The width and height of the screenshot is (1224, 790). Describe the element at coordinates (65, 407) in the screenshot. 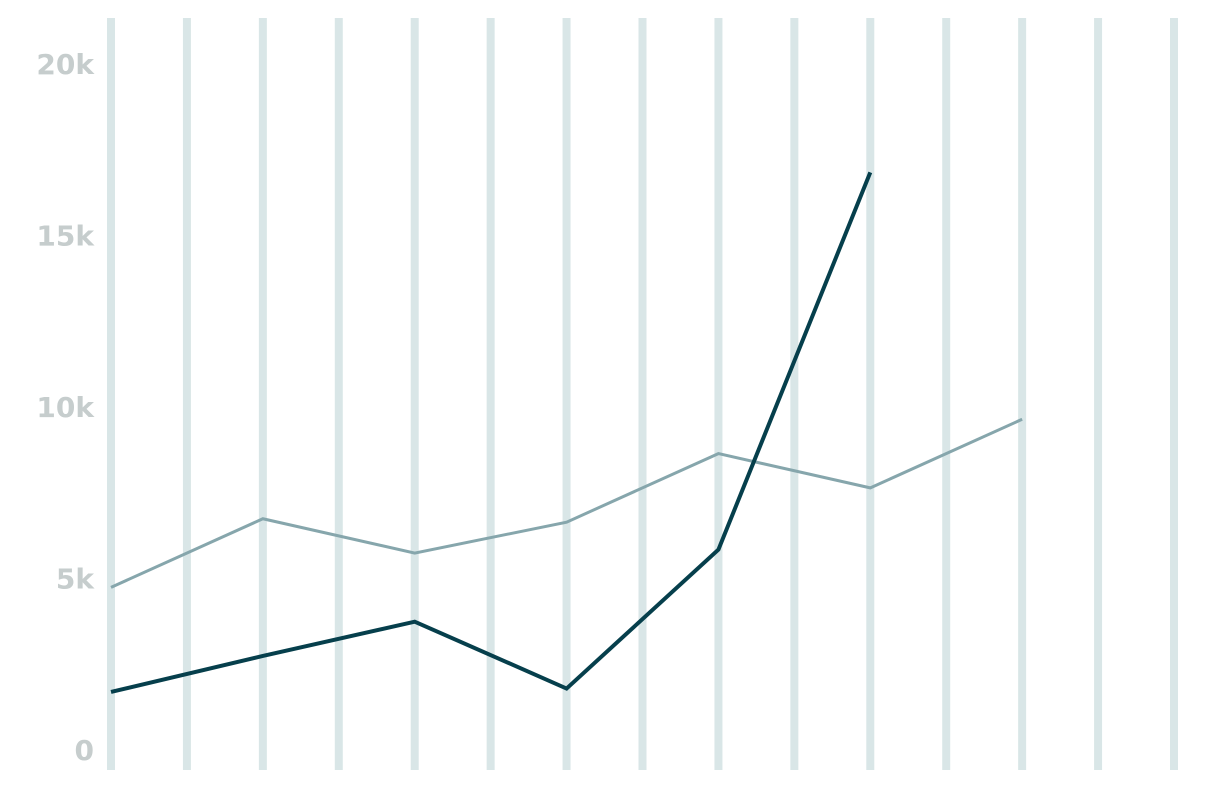

I see `y-tick-label: 10k` at that location.